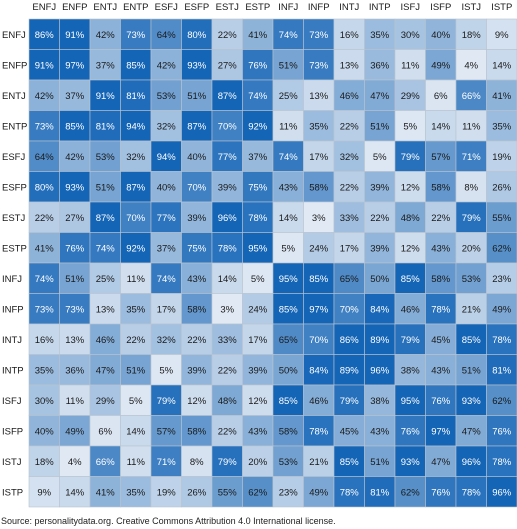  Describe the element at coordinates (75, 340) in the screenshot. I see `cell-label-intj-enfp: 13%` at that location.